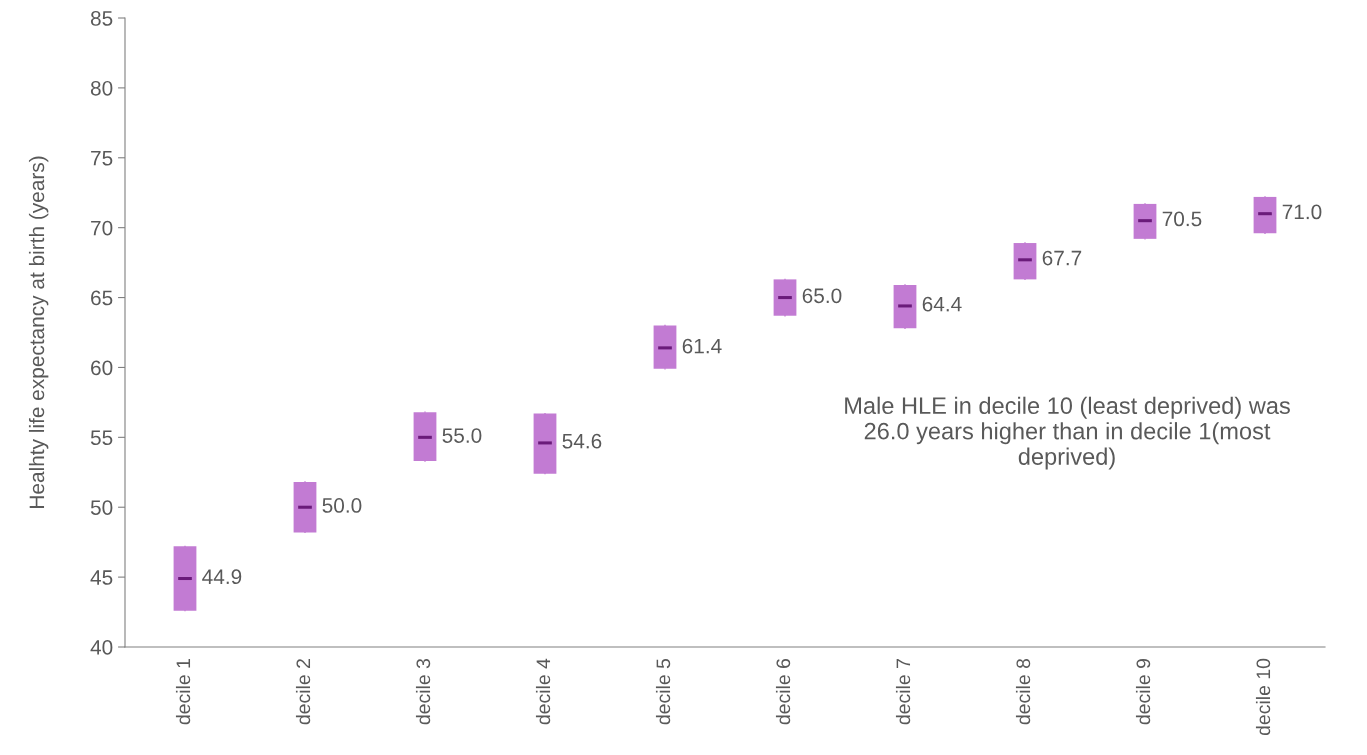  What do you see at coordinates (903, 692) in the screenshot?
I see `x-tick-label: decile 7` at bounding box center [903, 692].